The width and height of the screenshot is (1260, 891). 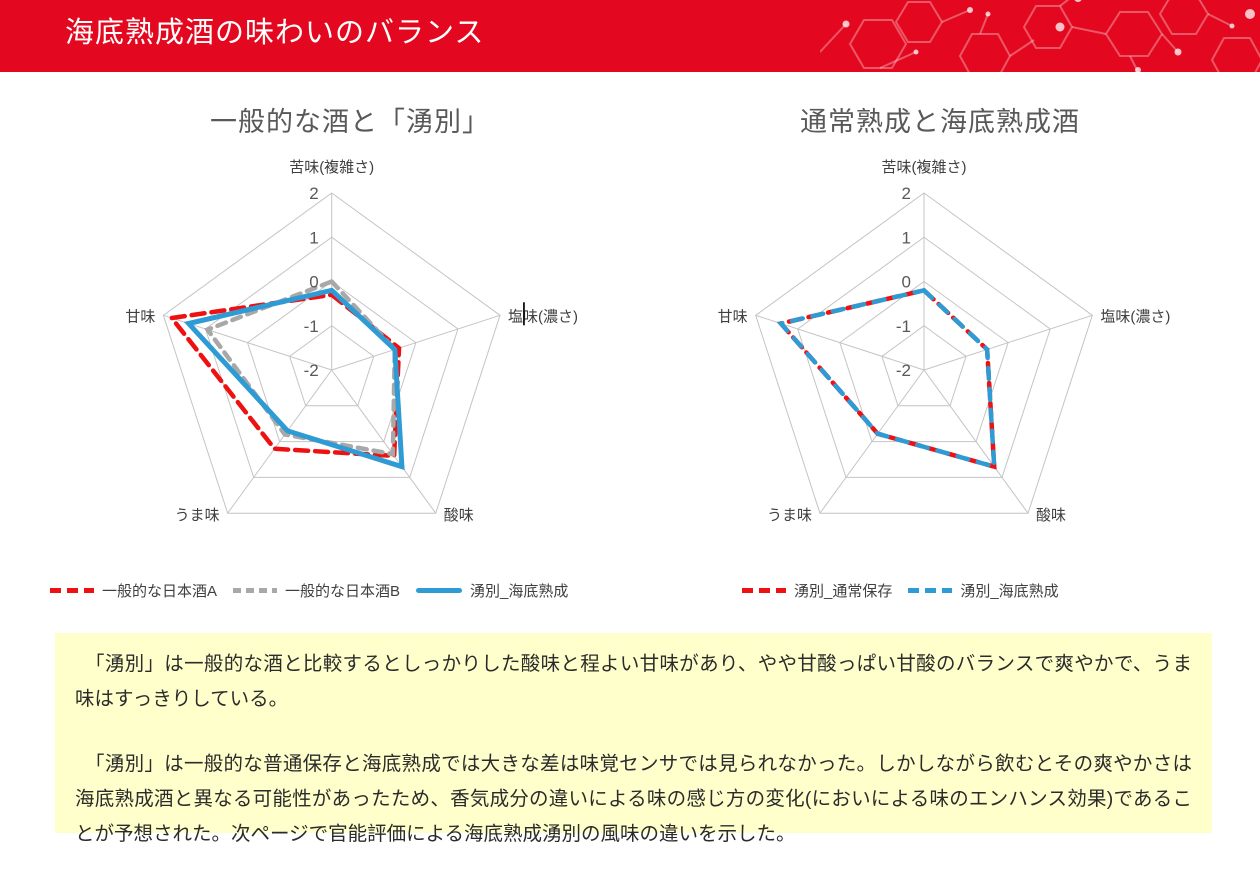 I want to click on legend-item: 一般的な日本酒A, so click(x=133, y=590).